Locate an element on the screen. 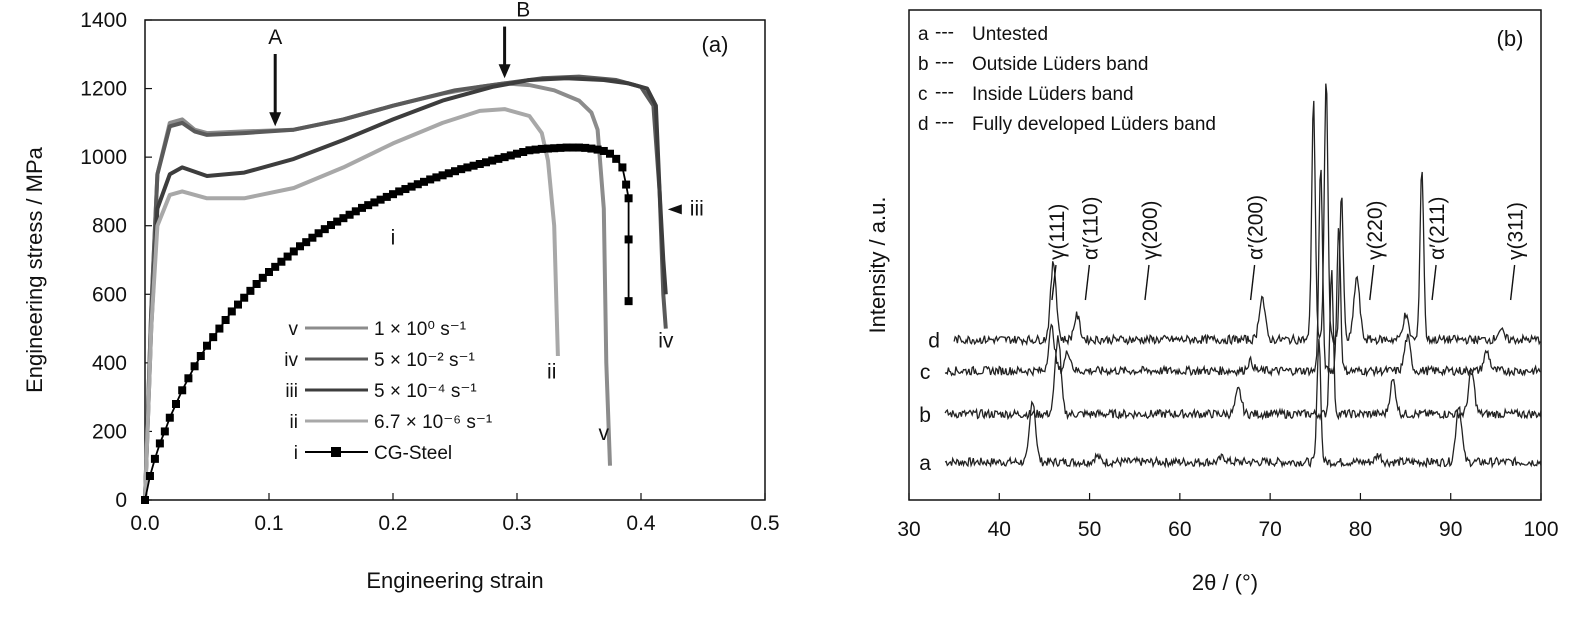 The height and width of the screenshot is (618, 1594). x-tick-label-b: 40 is located at coordinates (999, 529).